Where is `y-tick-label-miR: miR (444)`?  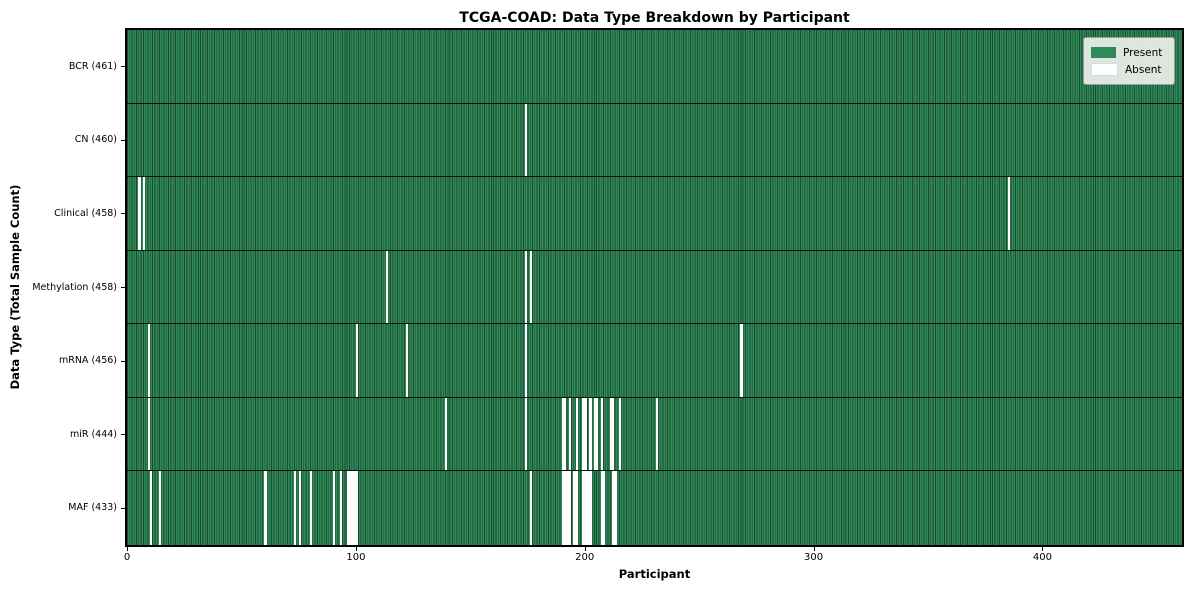 y-tick-label-miR: miR (444) is located at coordinates (93, 434).